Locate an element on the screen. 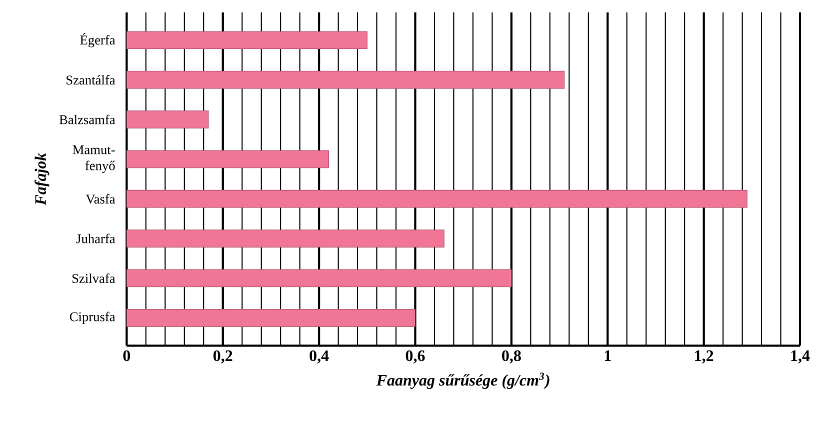  x-tick-label: 0,4 is located at coordinates (319, 357).